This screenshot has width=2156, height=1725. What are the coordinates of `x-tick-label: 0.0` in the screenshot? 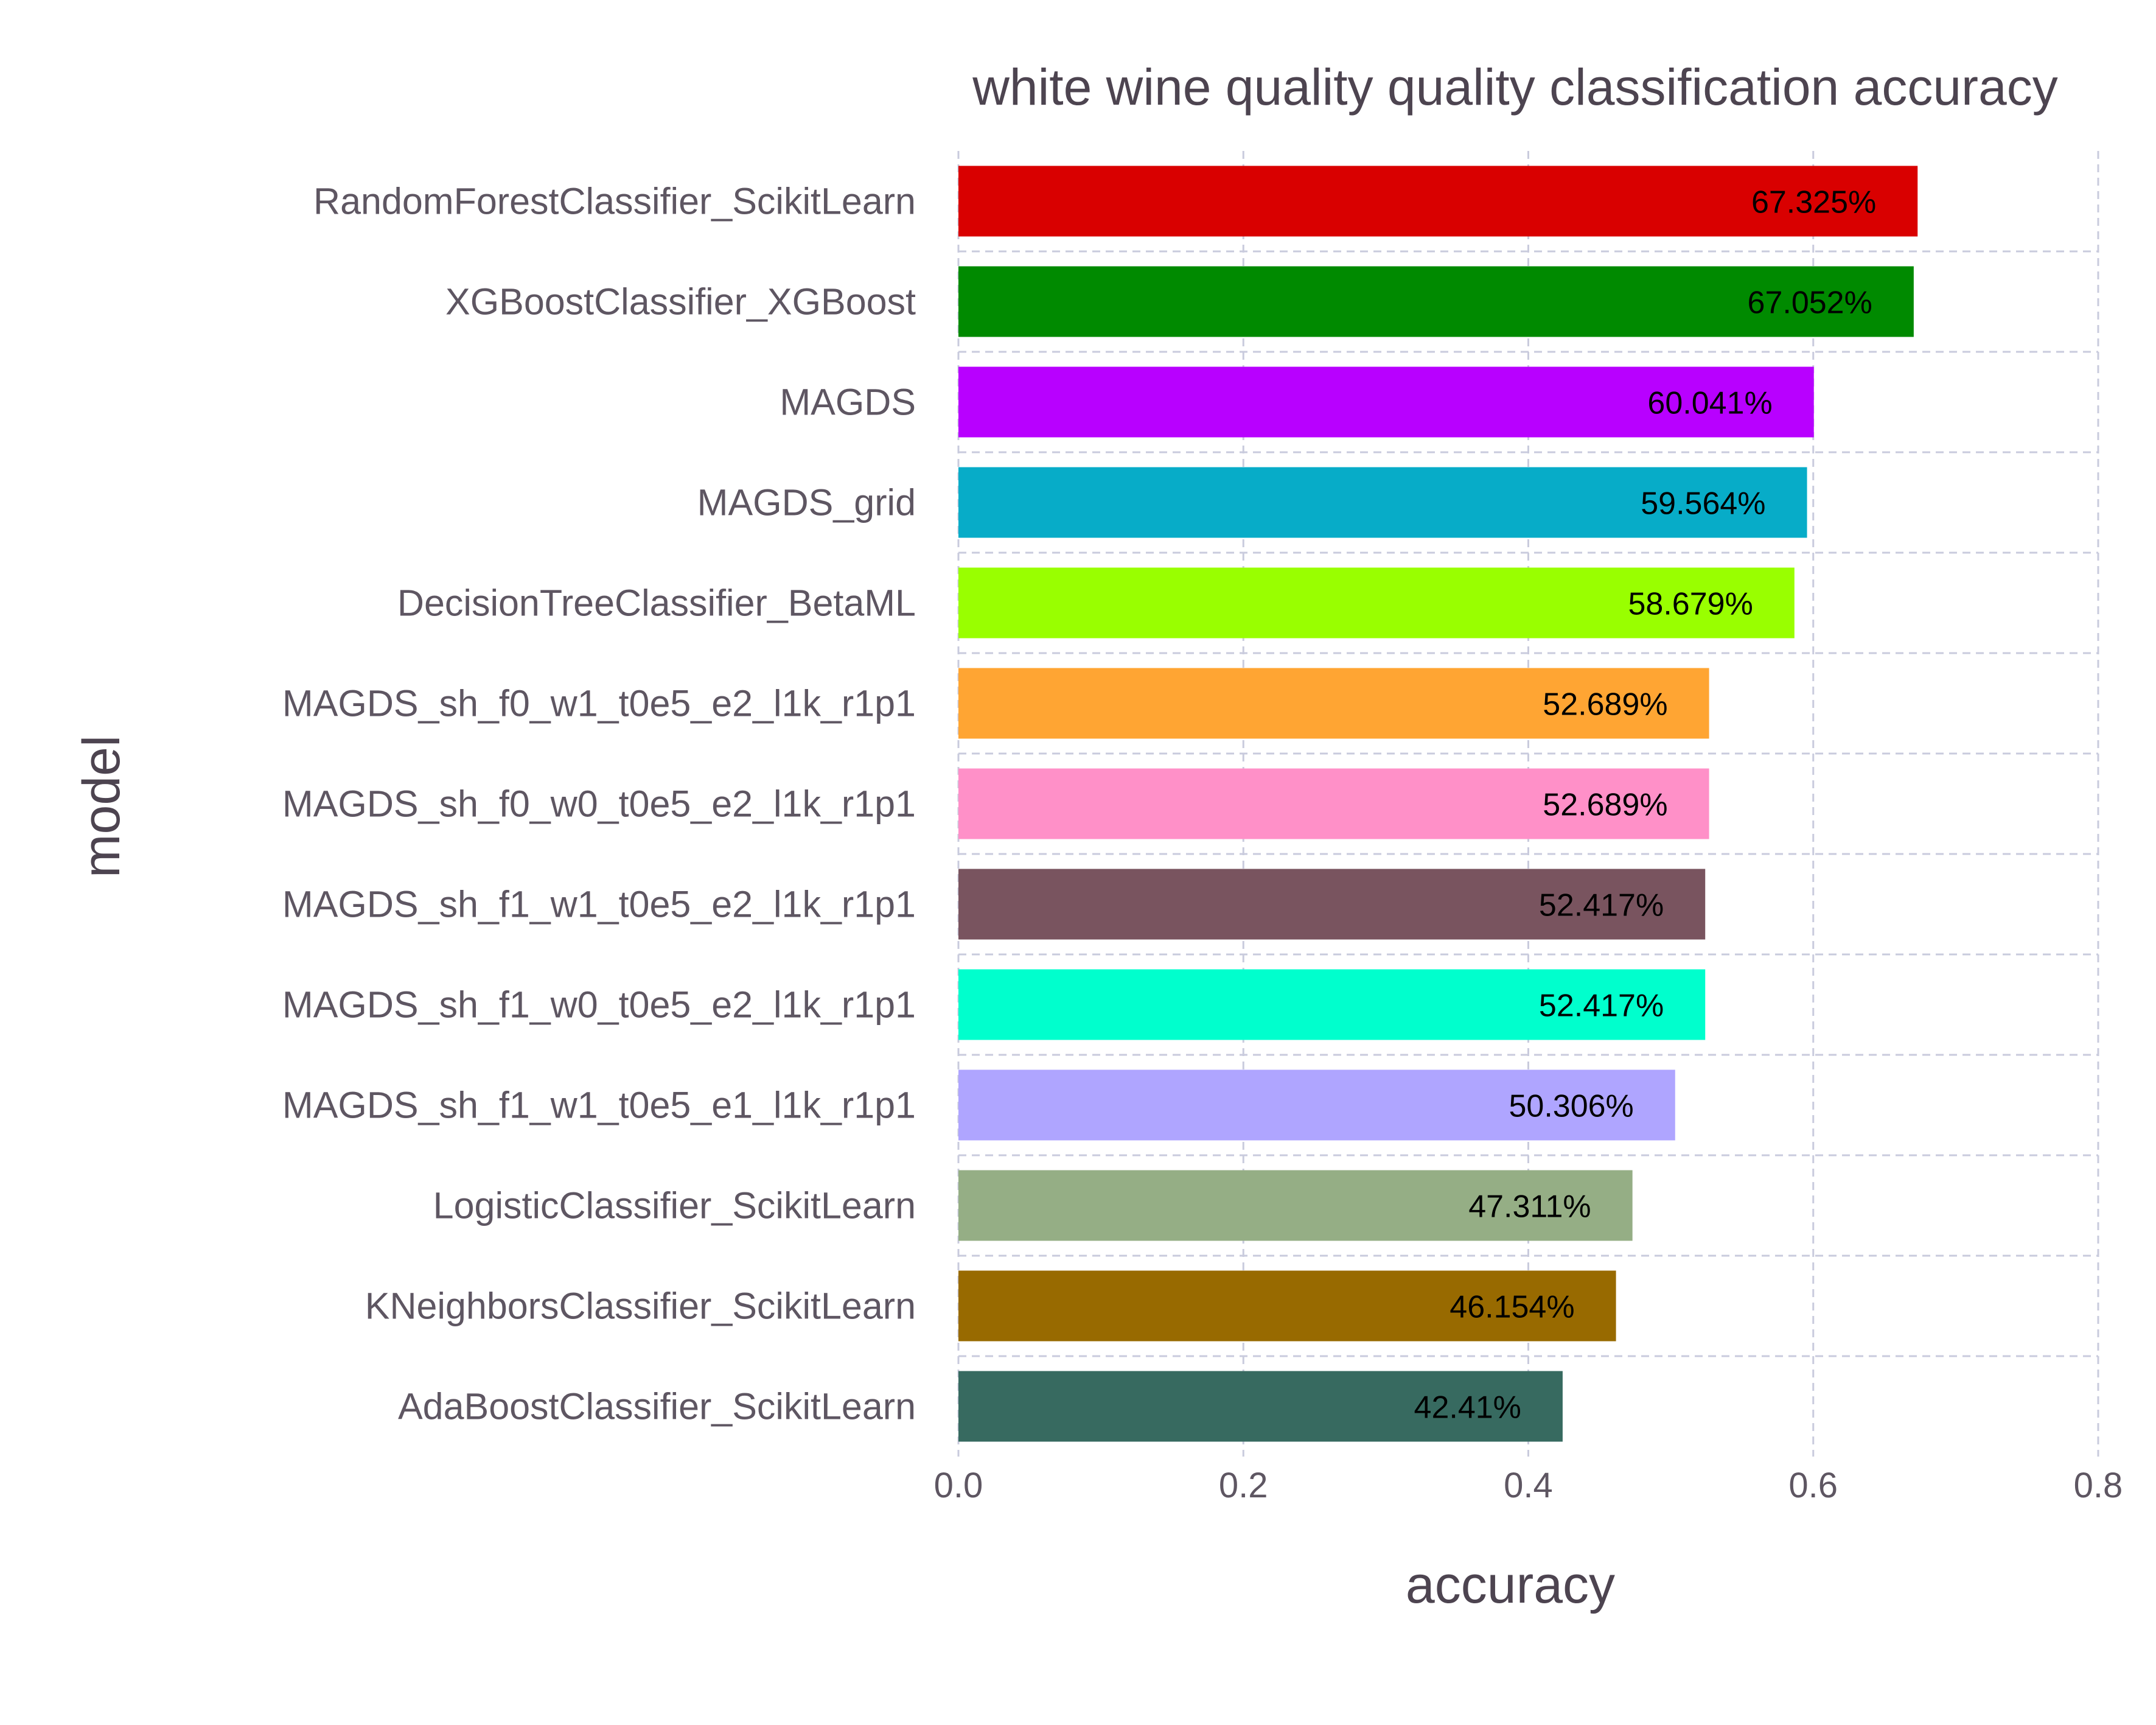 It's located at (958, 1485).